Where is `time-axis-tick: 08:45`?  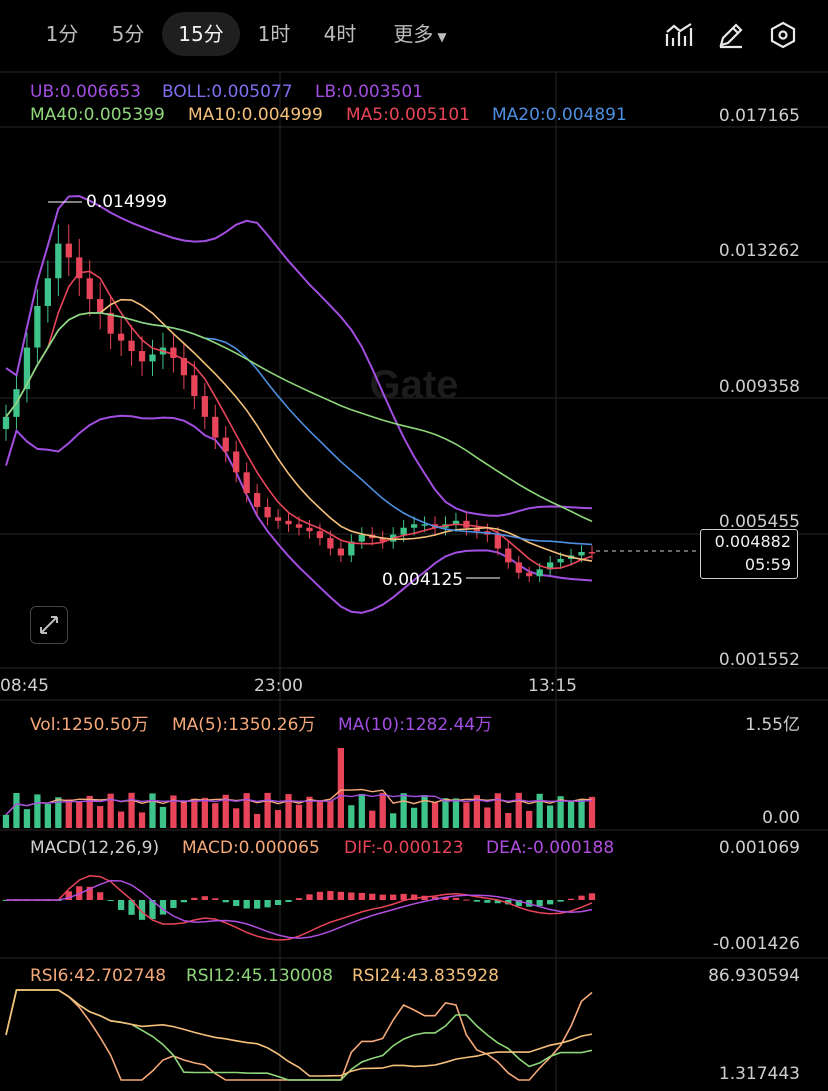
time-axis-tick: 08:45 is located at coordinates (24, 686).